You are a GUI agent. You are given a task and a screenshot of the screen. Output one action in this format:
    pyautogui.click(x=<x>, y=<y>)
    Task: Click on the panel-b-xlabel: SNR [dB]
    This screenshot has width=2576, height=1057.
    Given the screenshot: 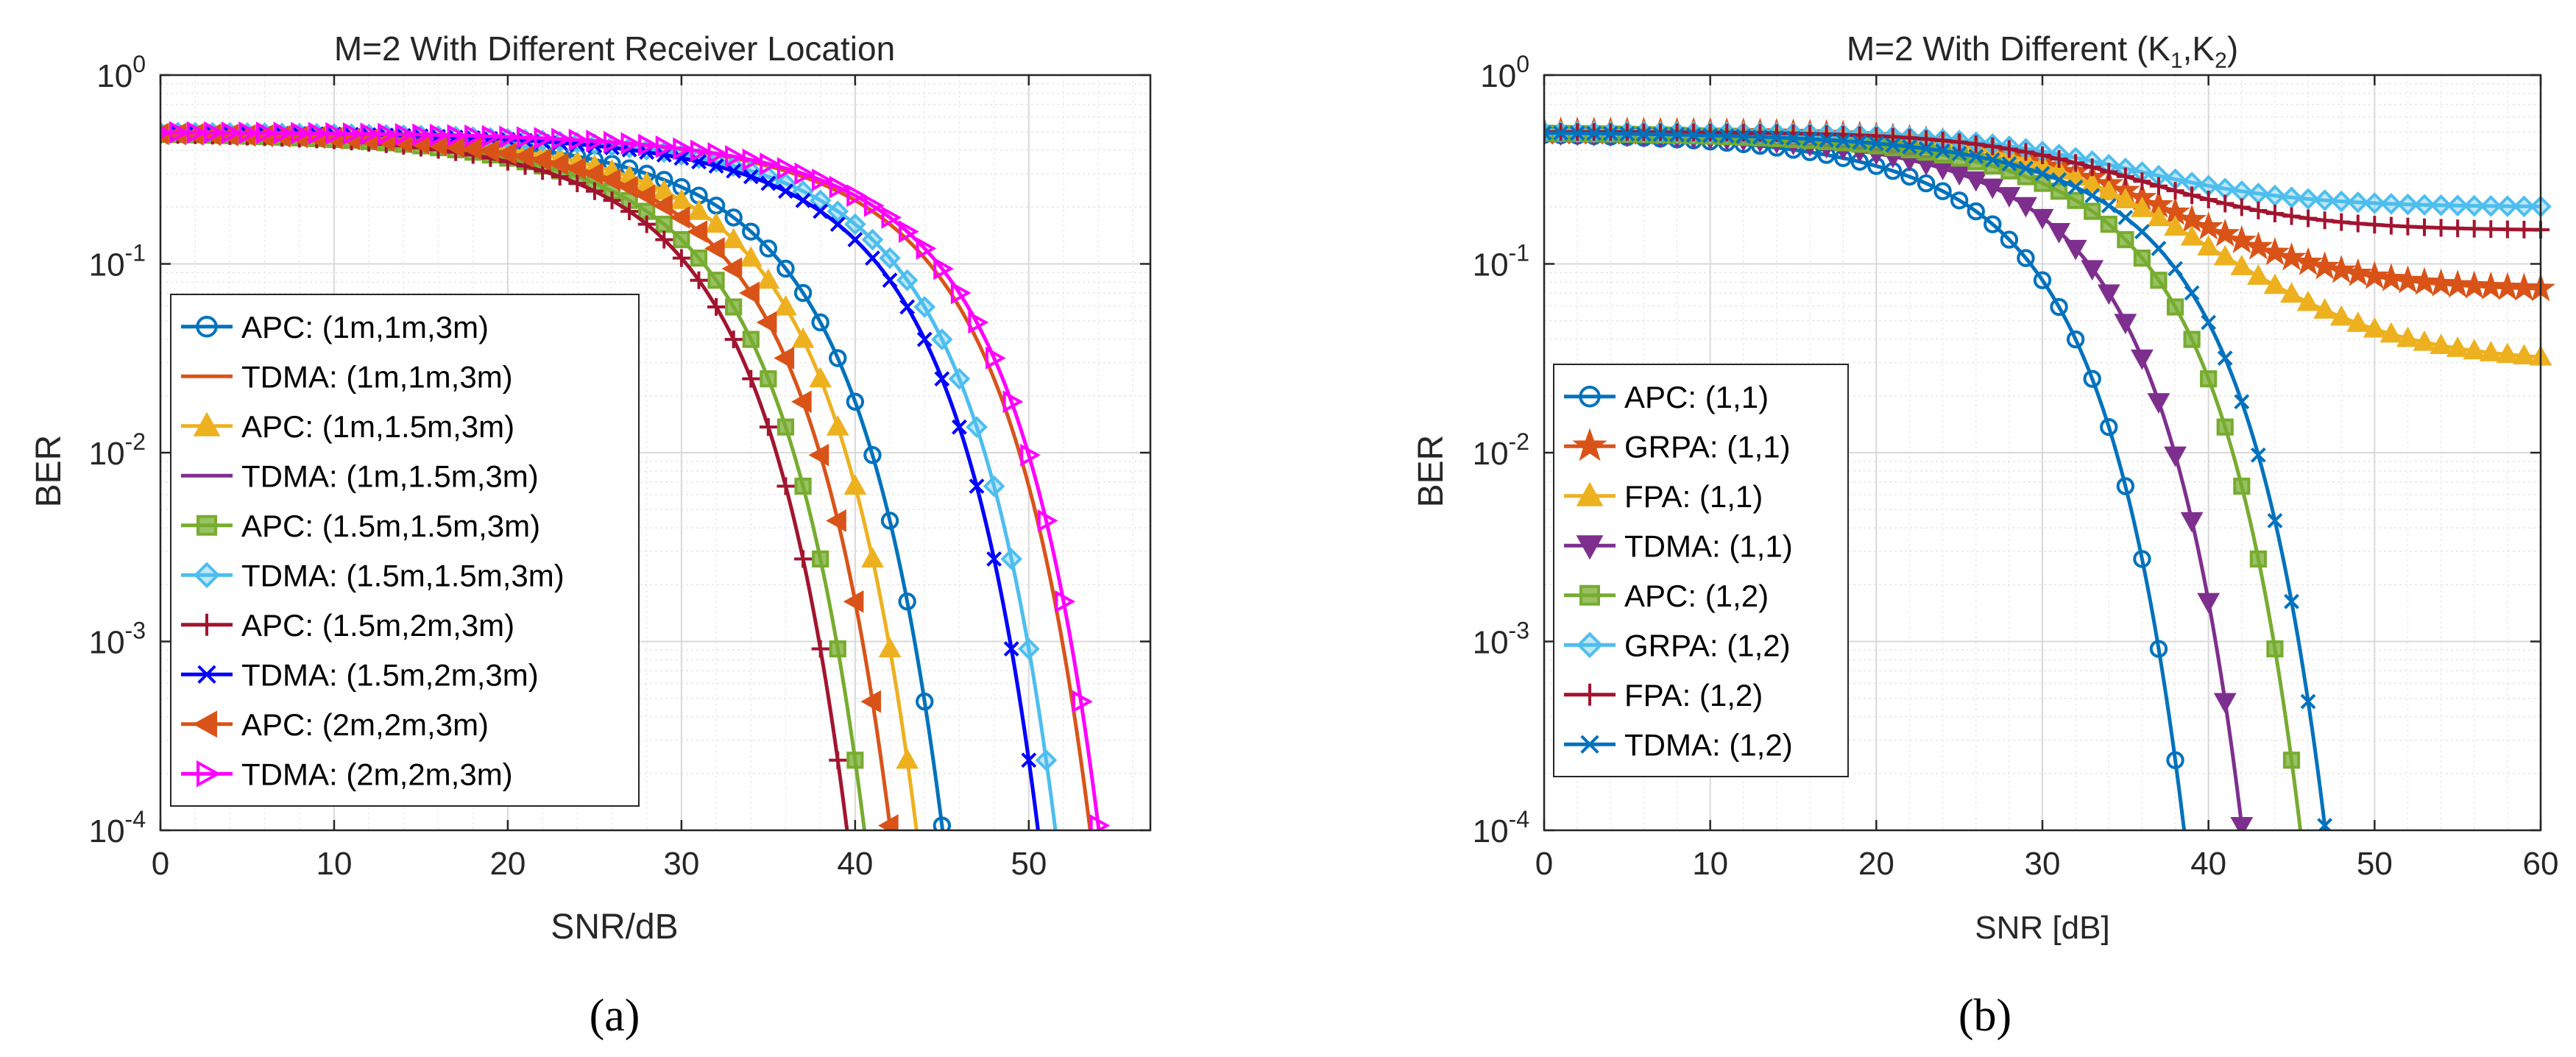 What is the action you would take?
    pyautogui.click(x=2042, y=928)
    